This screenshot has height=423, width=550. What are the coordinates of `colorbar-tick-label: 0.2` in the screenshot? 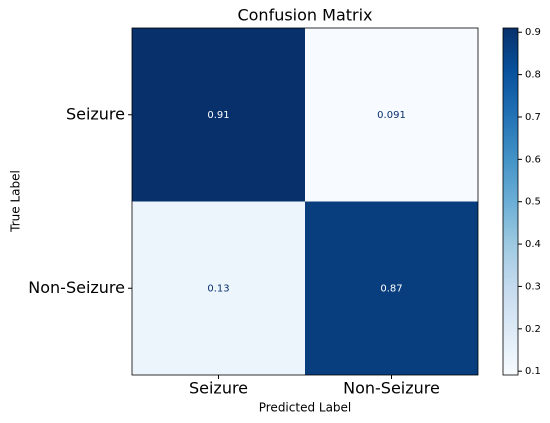 It's located at (533, 329).